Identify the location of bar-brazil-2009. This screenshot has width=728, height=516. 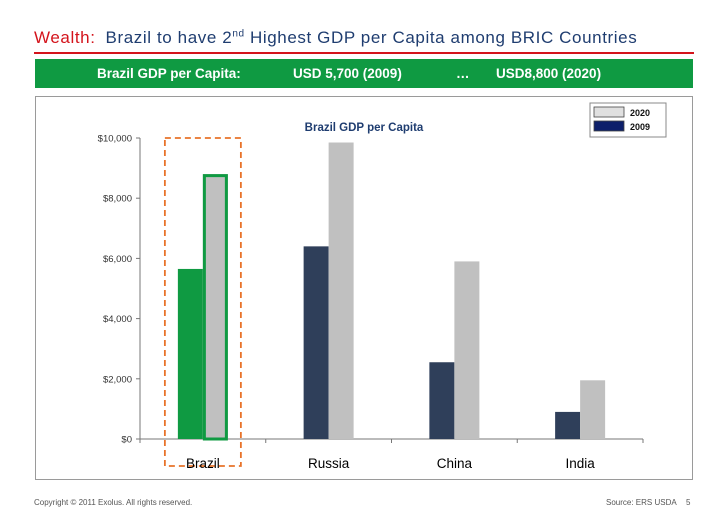
(190, 353).